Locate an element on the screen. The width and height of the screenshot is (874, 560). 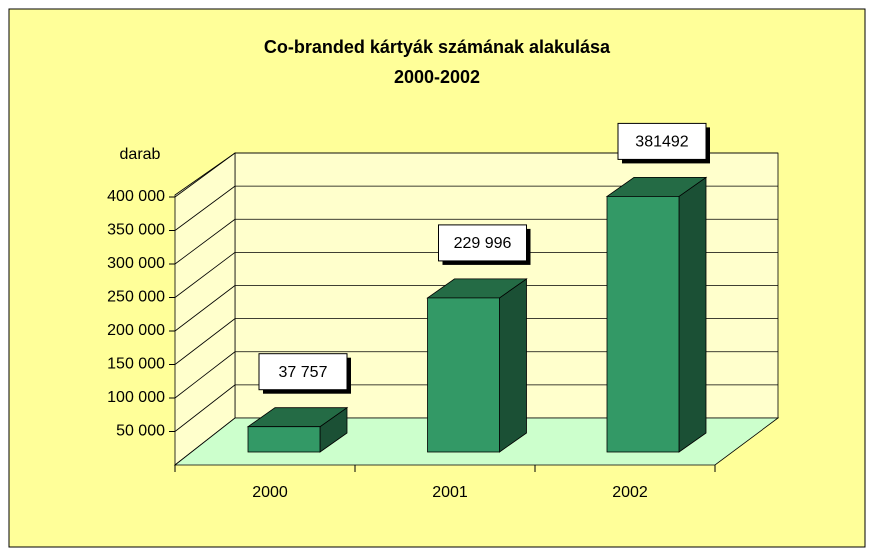
side-wall is located at coordinates (205, 309).